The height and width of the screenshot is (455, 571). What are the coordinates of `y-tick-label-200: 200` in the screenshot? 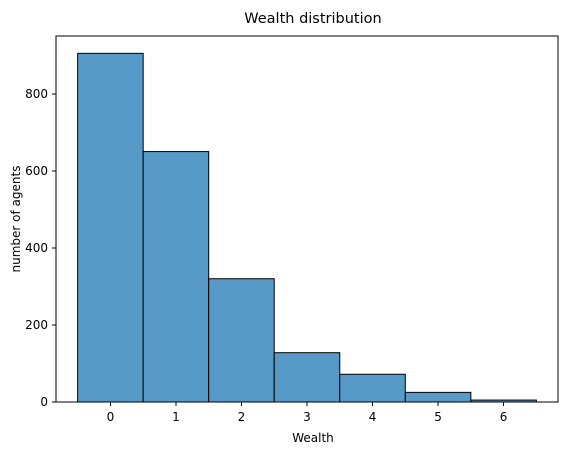 It's located at (36, 325).